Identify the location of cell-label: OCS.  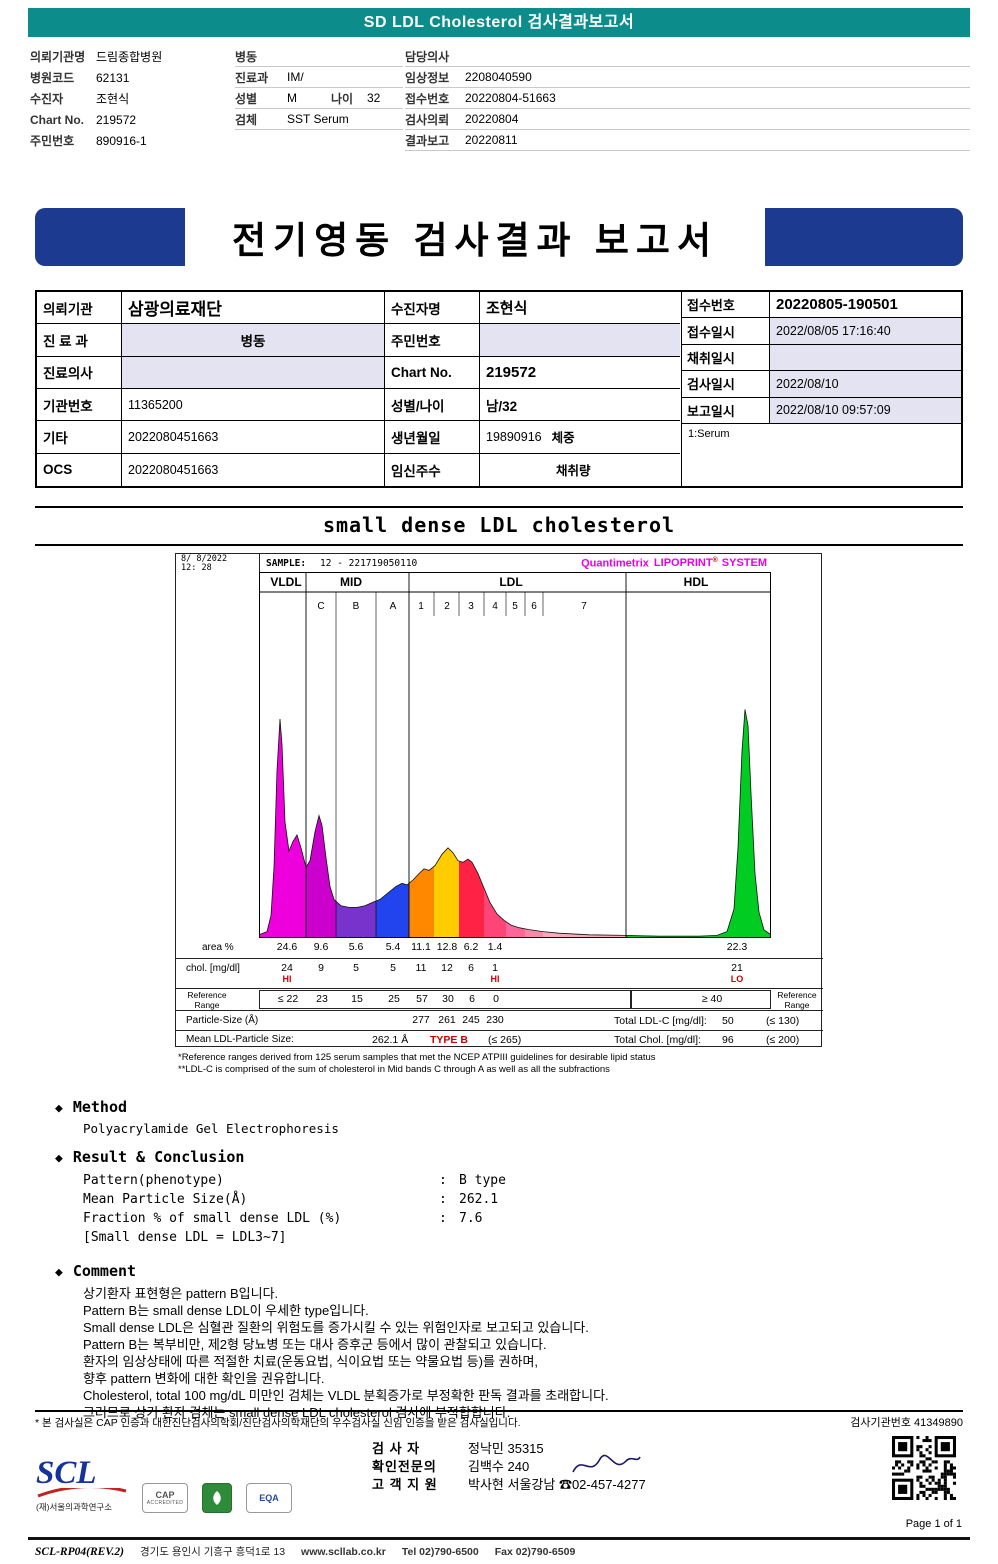
(79, 469).